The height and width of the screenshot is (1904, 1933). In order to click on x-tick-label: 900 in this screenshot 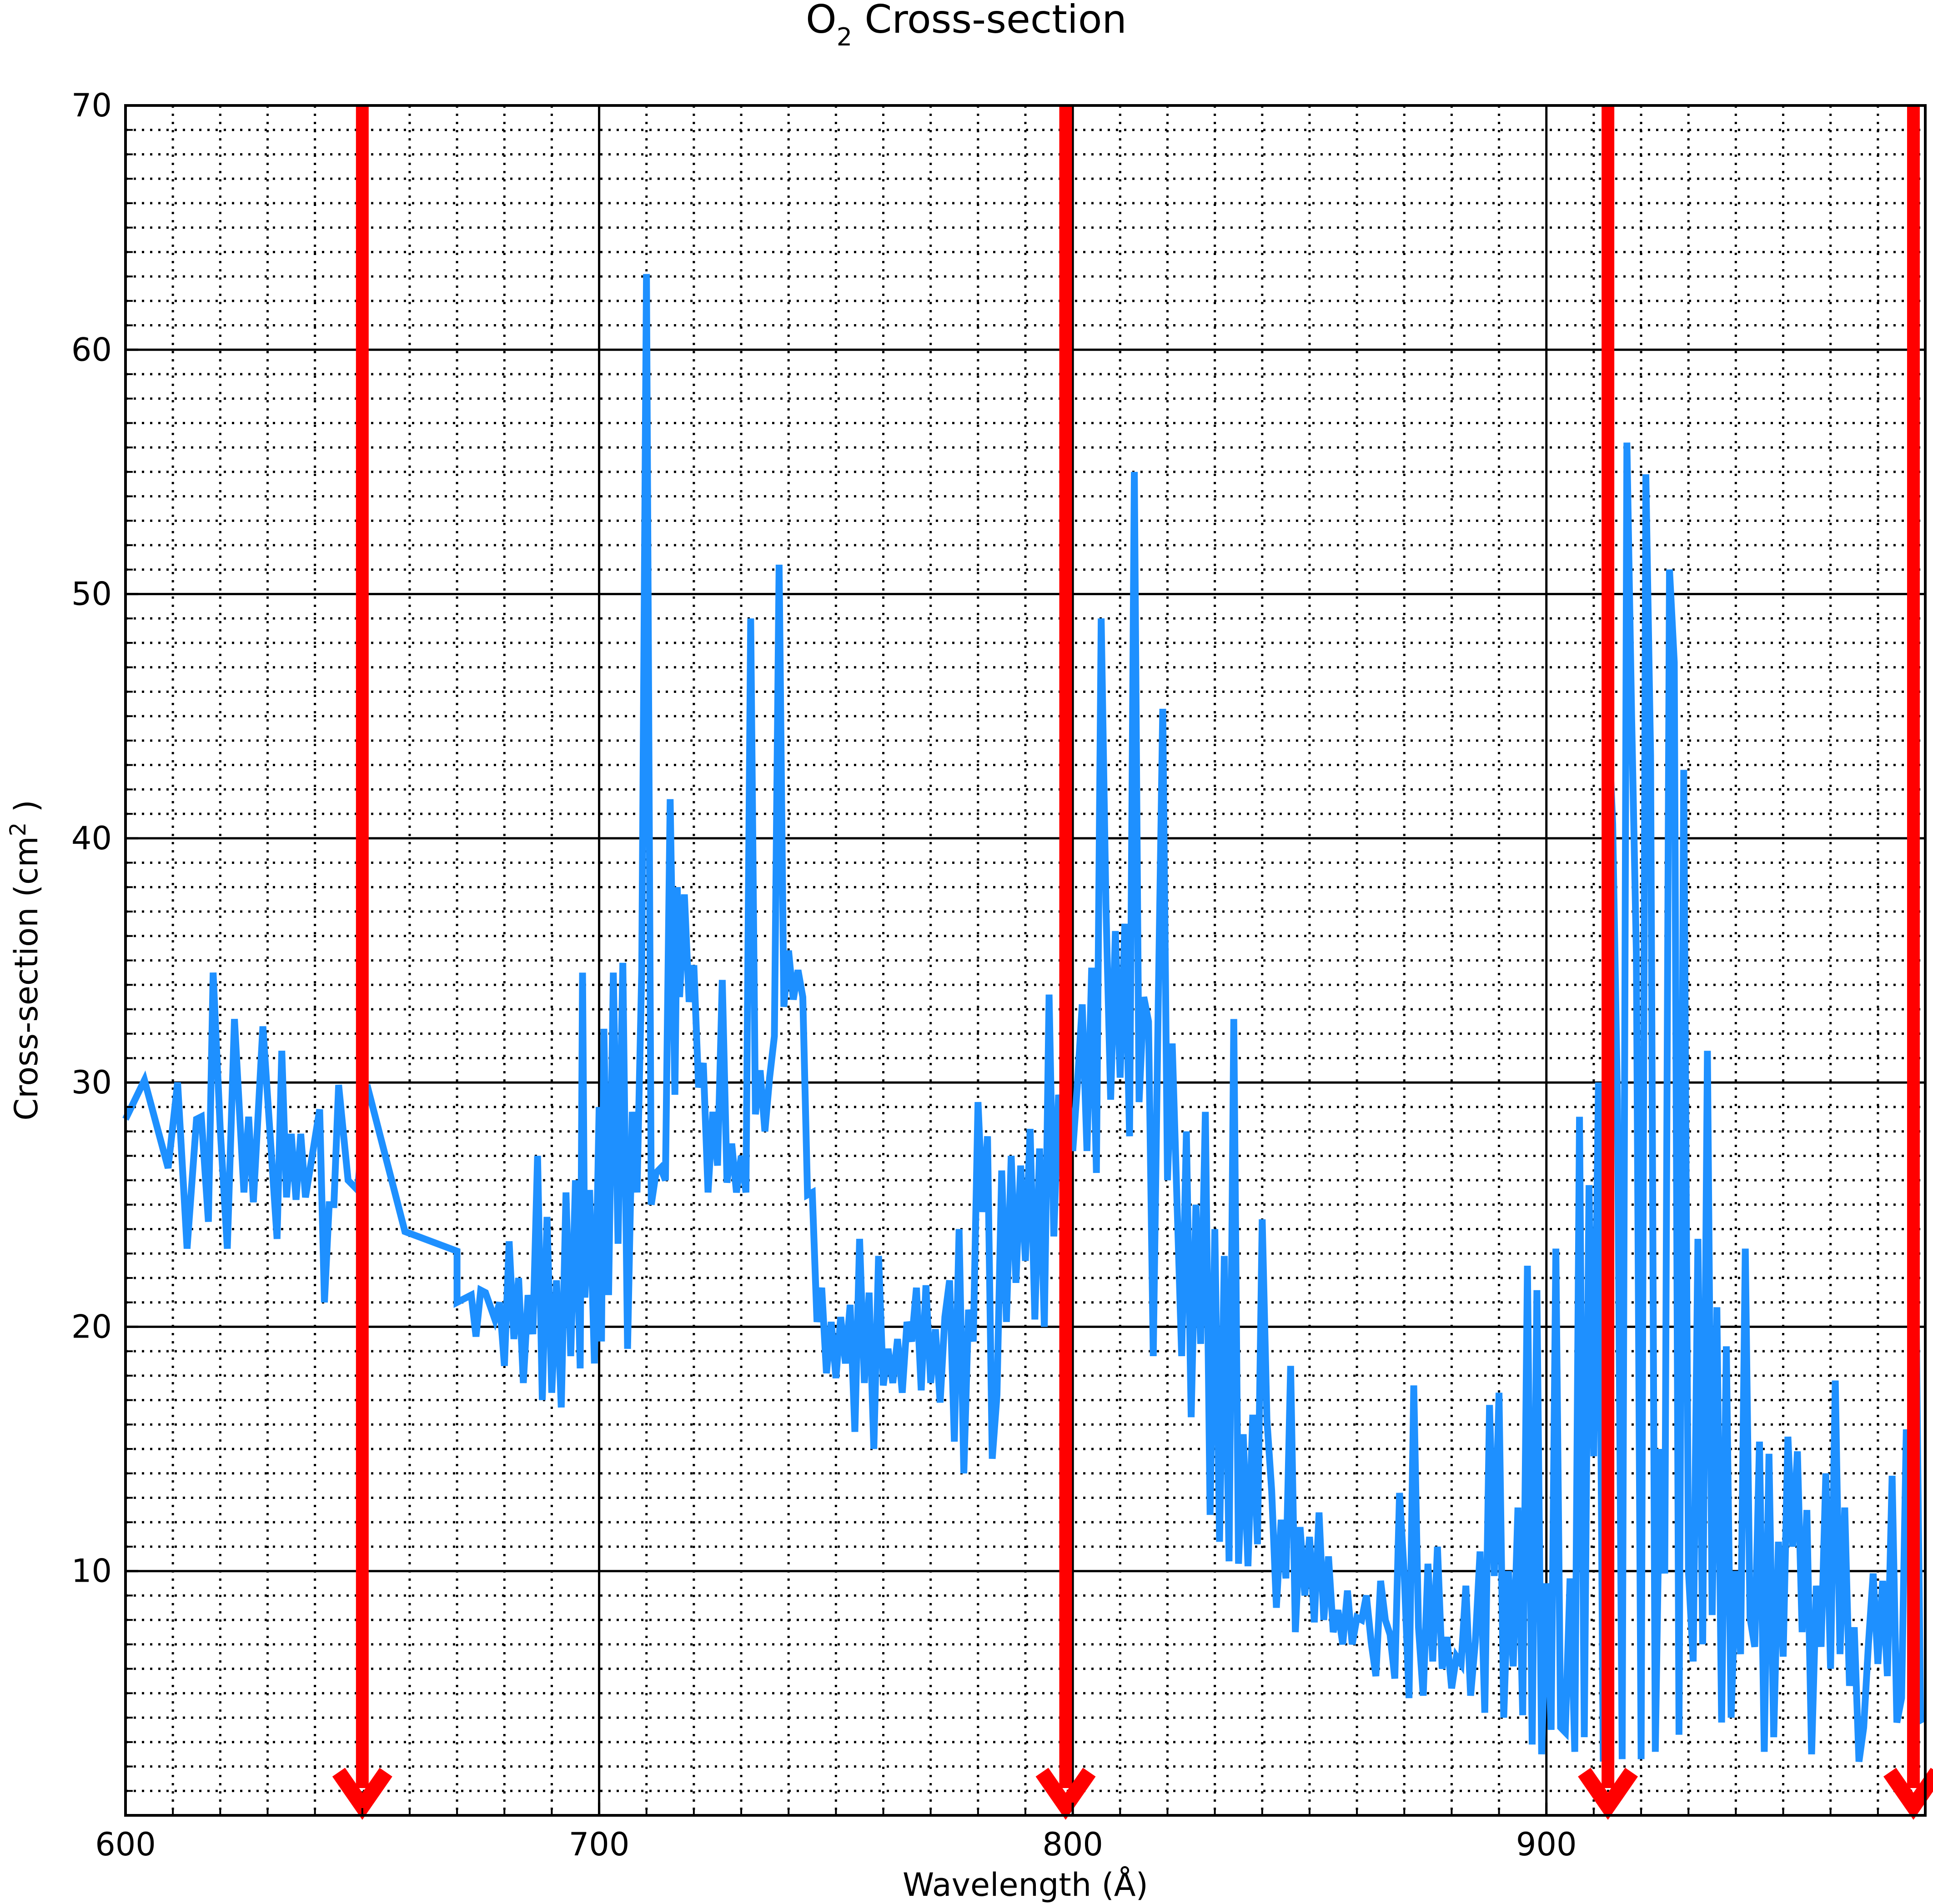, I will do `click(1546, 1845)`.